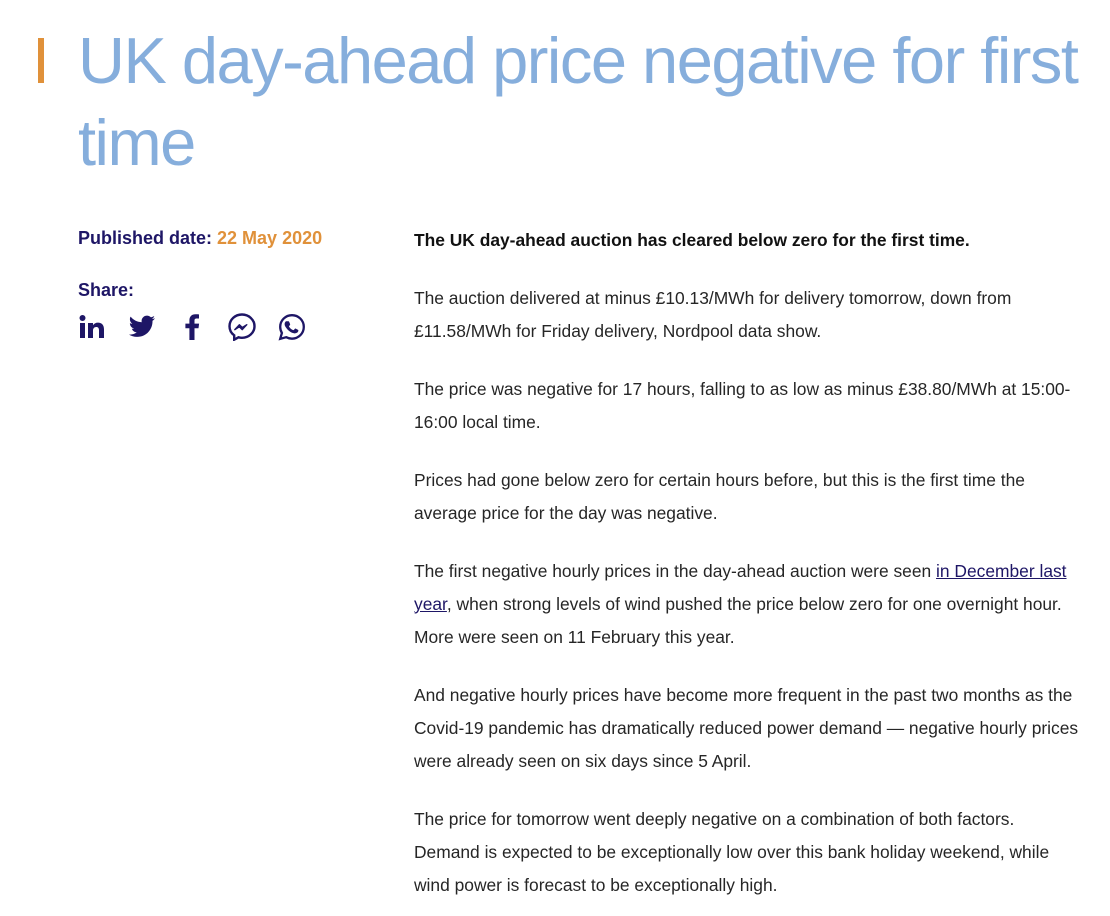  What do you see at coordinates (242, 327) in the screenshot?
I see `messenger-icon` at bounding box center [242, 327].